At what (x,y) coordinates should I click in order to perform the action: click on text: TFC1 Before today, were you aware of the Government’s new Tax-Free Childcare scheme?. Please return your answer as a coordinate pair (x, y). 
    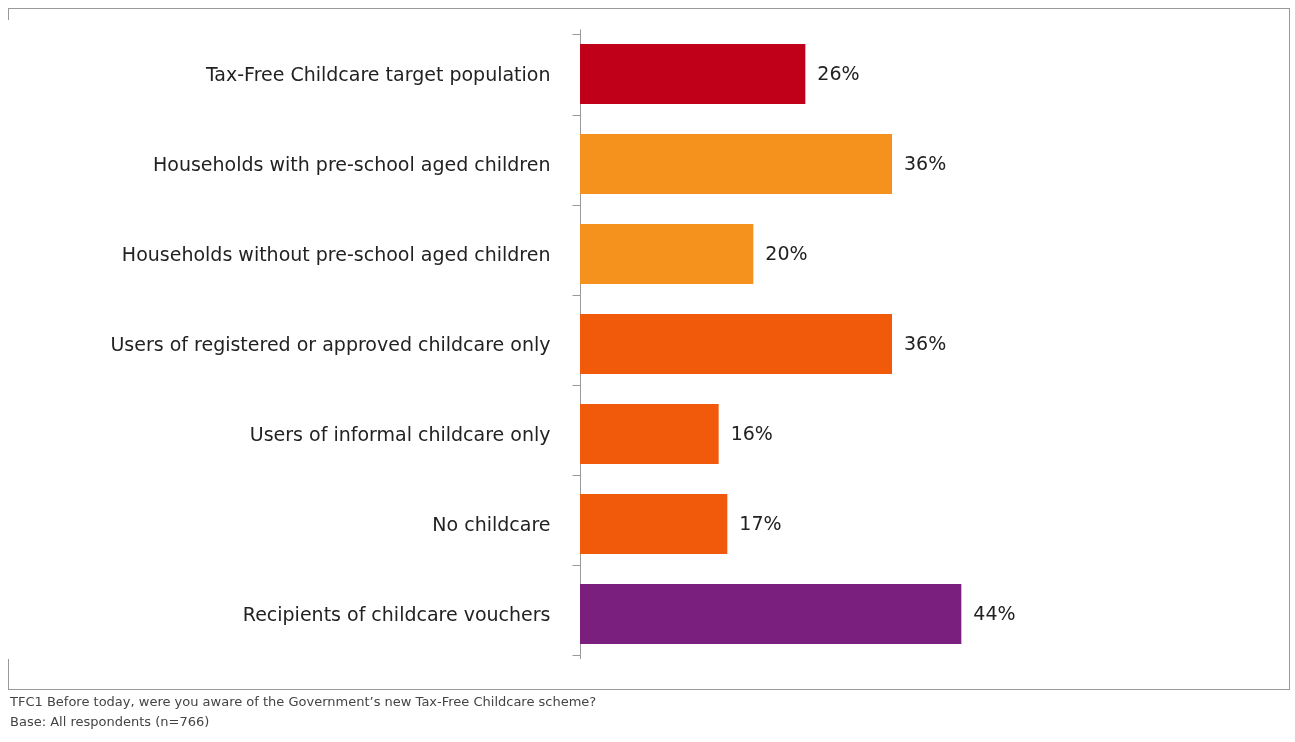
    Looking at the image, I should click on (303, 702).